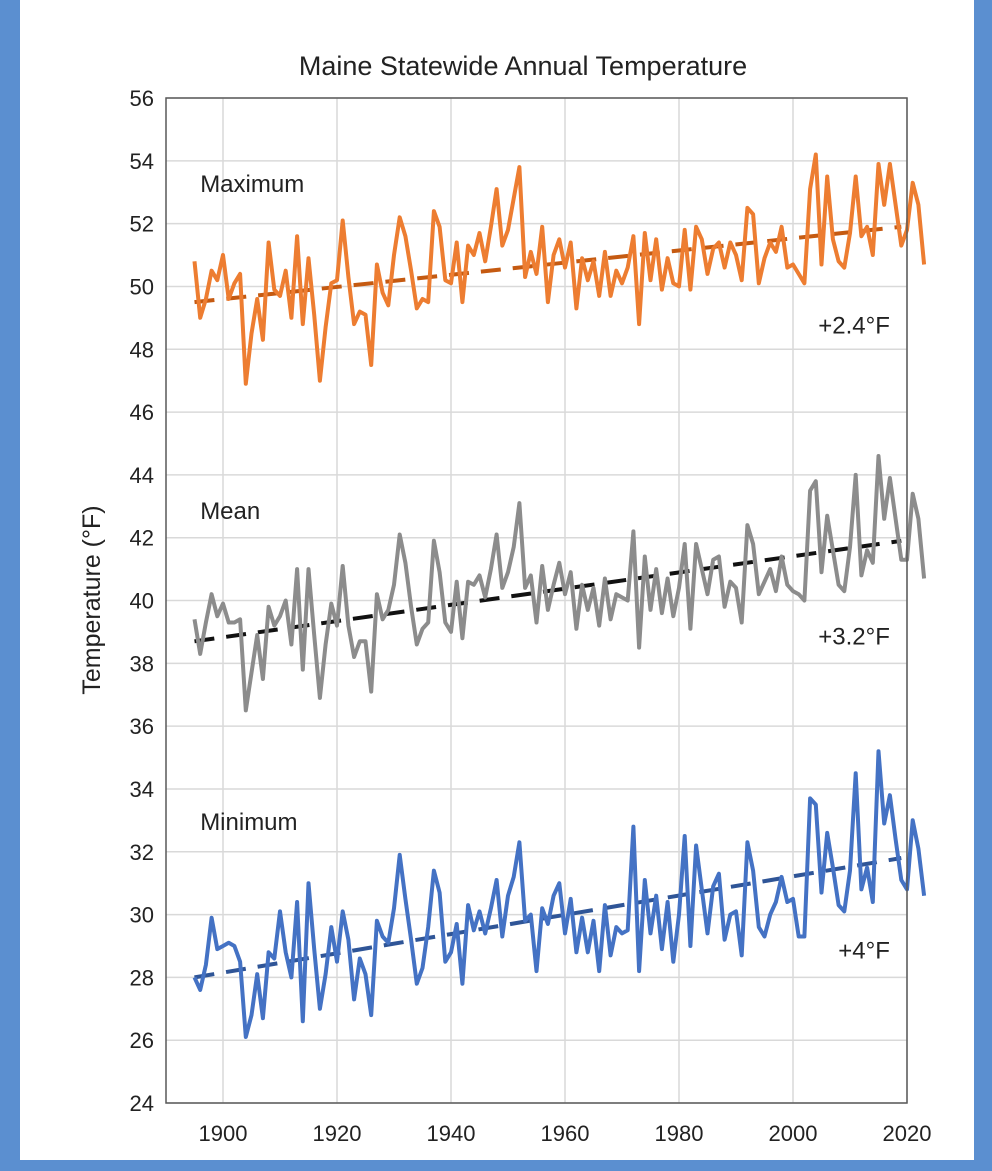  What do you see at coordinates (679, 1133) in the screenshot?
I see `x-tick-label: 1980` at bounding box center [679, 1133].